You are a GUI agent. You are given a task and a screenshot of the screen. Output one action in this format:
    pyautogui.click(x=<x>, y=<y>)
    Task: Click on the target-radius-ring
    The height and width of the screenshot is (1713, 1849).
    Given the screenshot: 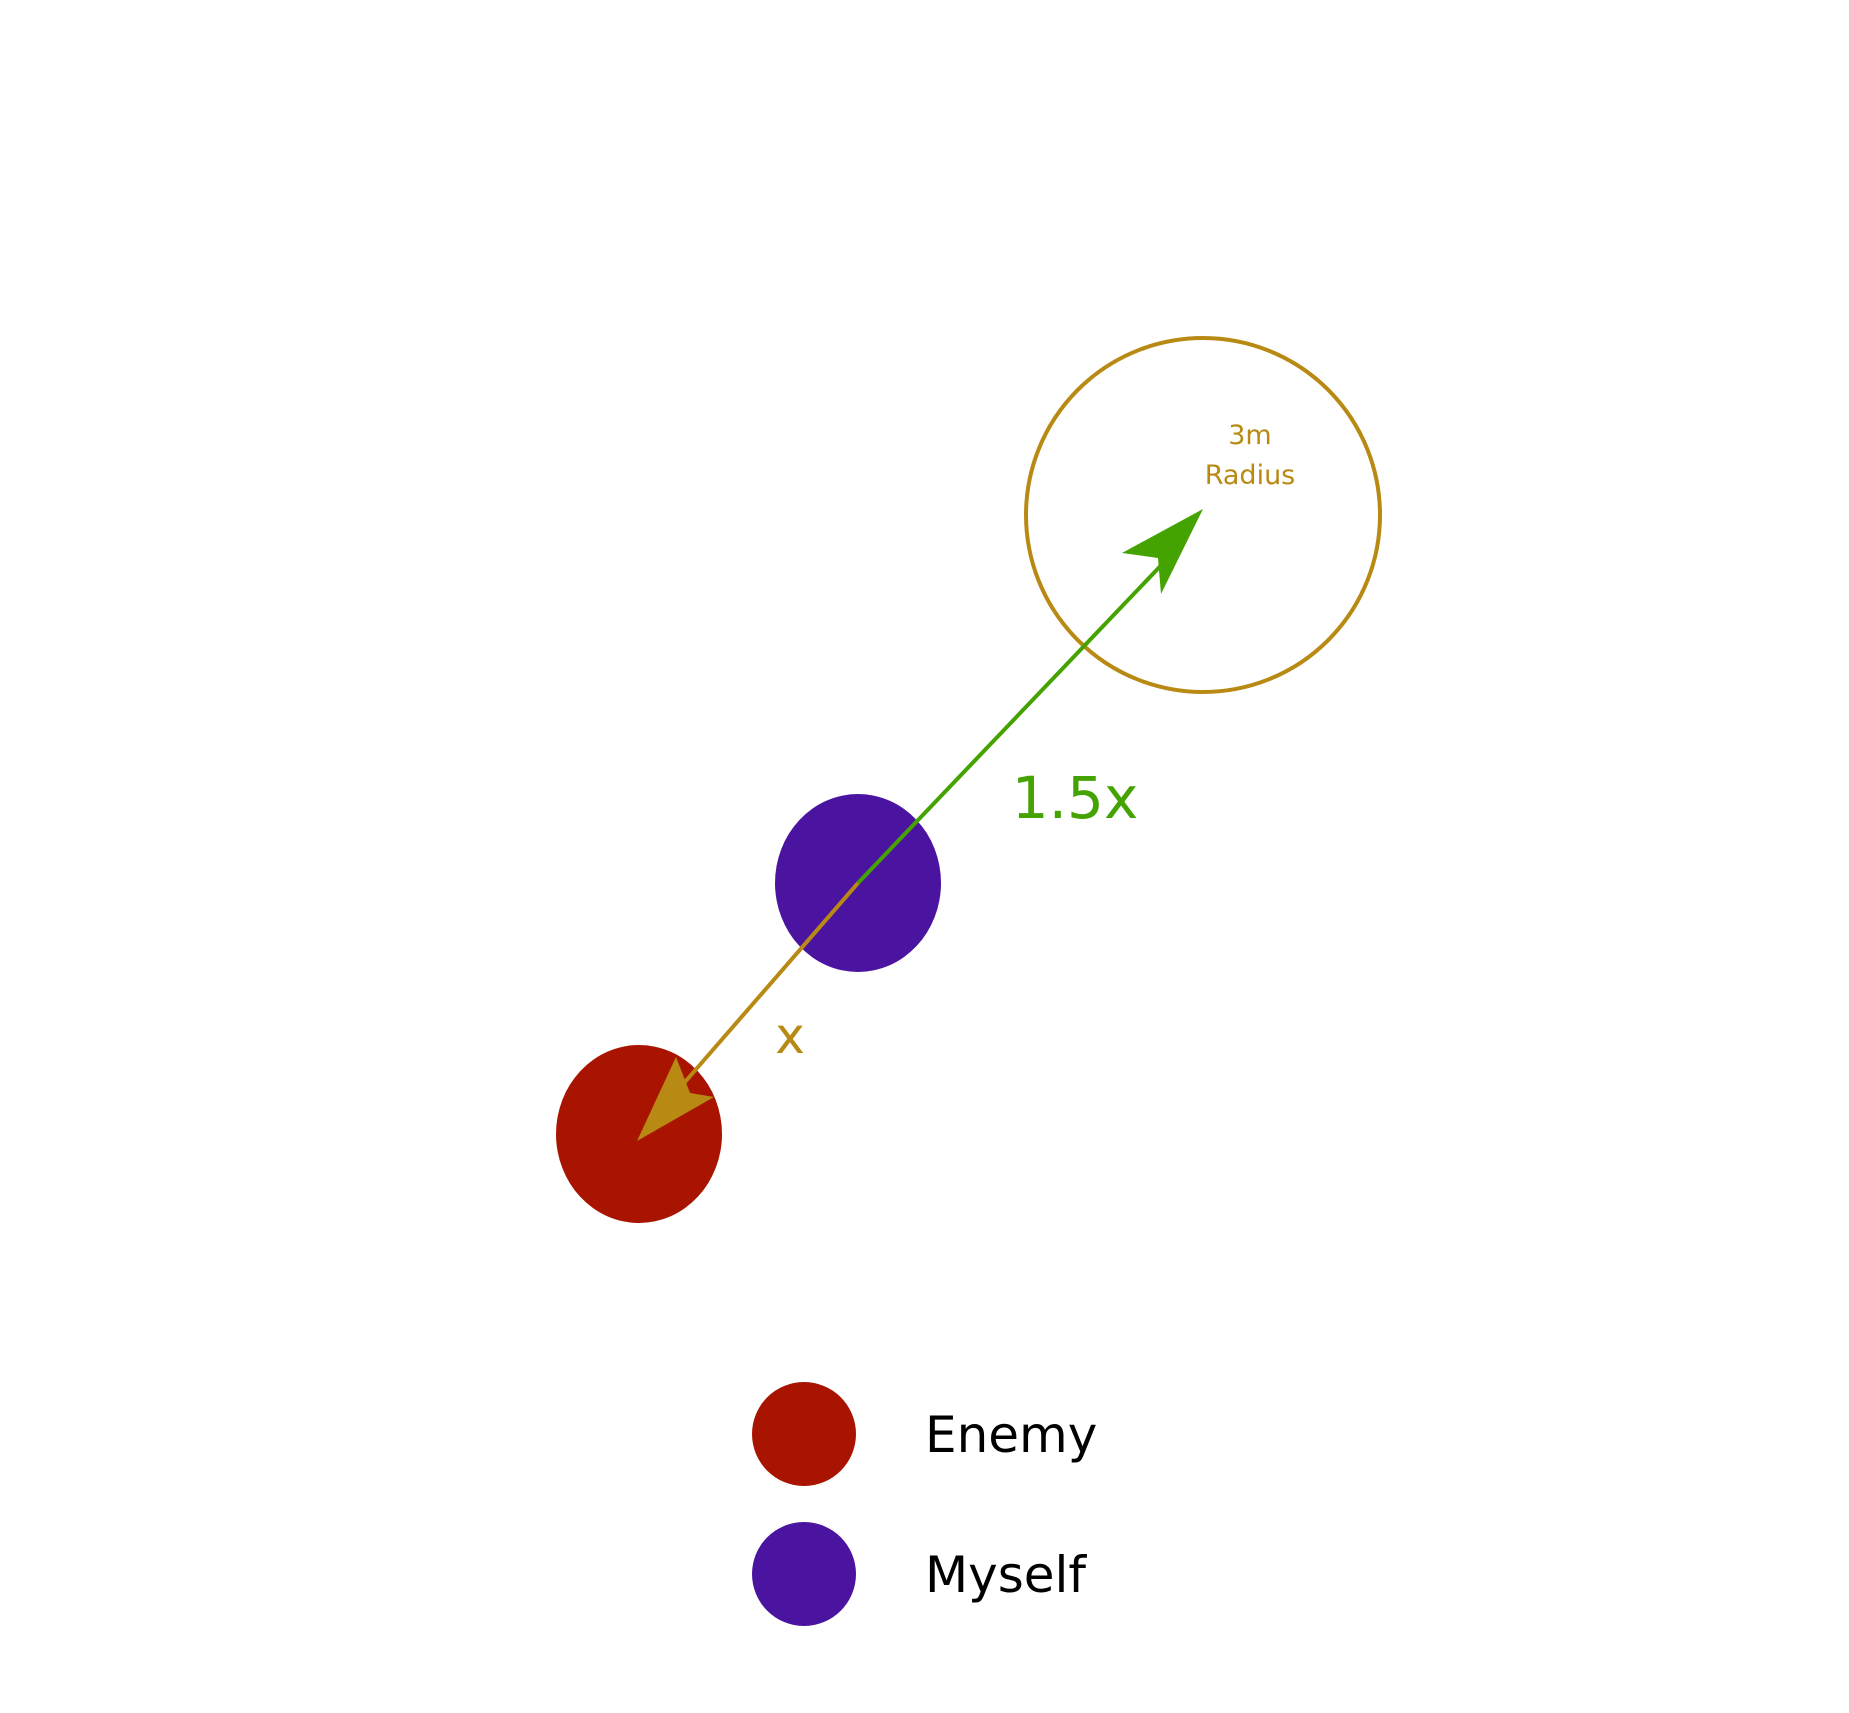 What is the action you would take?
    pyautogui.click(x=1203, y=515)
    